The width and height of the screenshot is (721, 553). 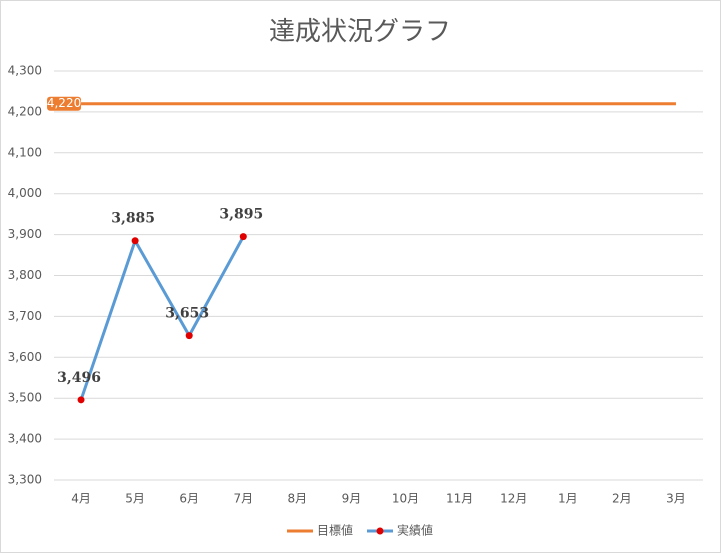 I want to click on x-tick-label: 3月, so click(x=676, y=499).